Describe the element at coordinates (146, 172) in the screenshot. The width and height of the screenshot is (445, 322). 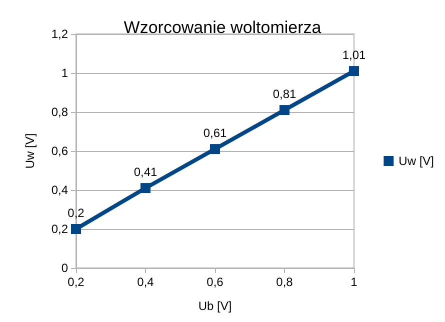
I see `data-label: 0,41` at that location.